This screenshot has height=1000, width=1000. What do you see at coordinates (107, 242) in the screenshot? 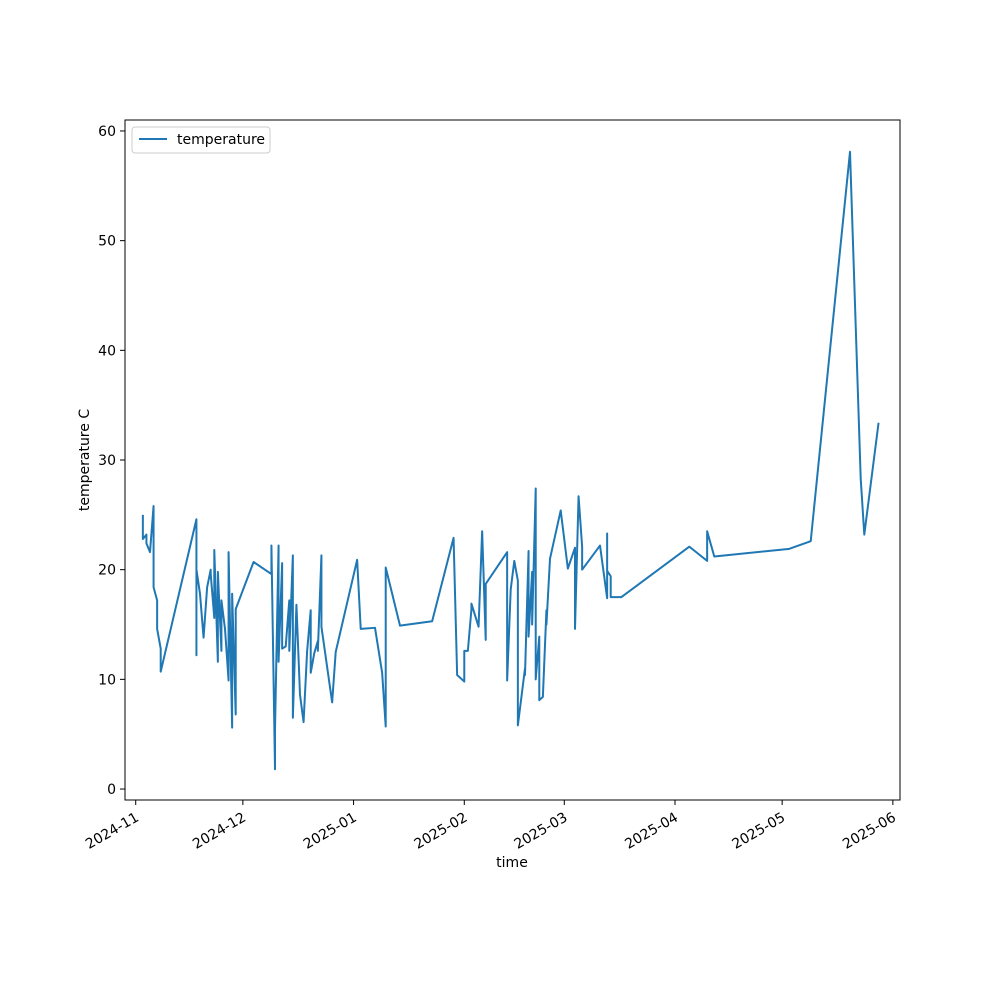
I see `y-tick-label: 50` at bounding box center [107, 242].